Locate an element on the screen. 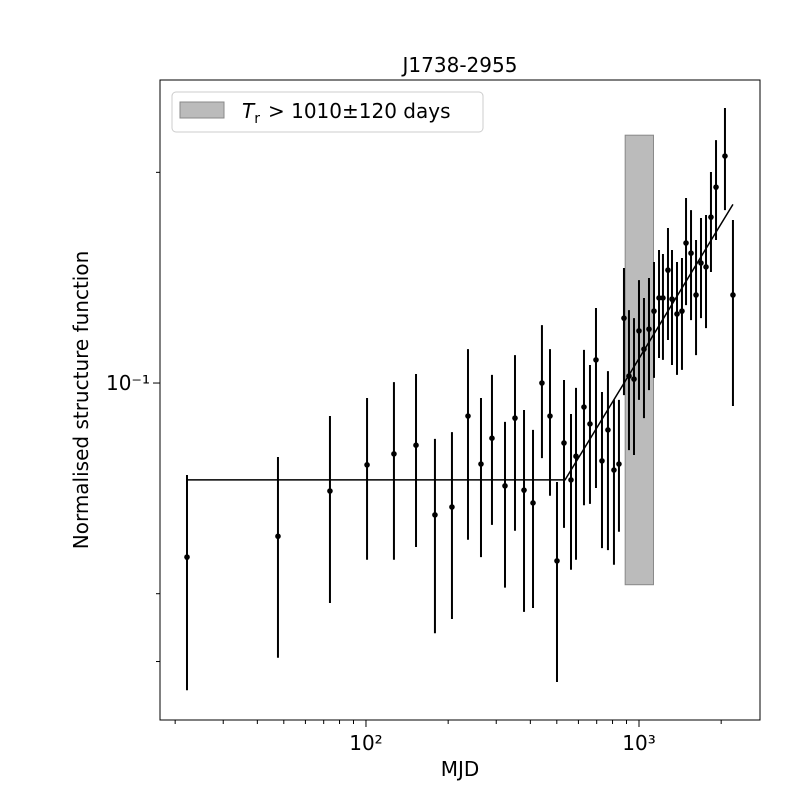  legend-swatch is located at coordinates (202, 110).